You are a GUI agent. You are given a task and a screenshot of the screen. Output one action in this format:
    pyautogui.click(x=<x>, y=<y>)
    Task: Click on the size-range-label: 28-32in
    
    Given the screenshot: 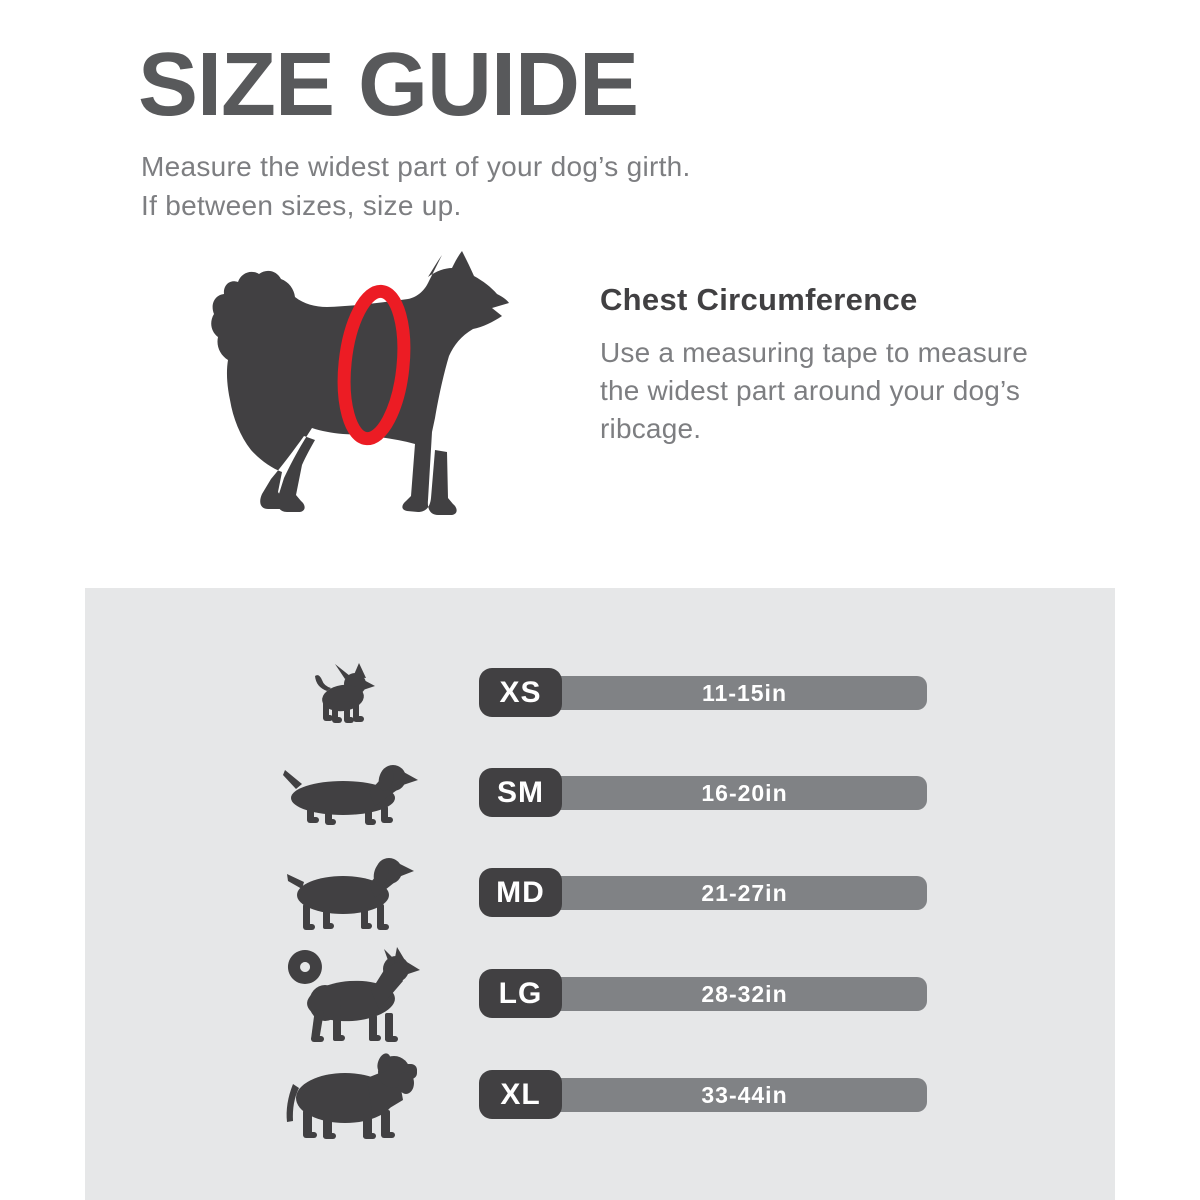 What is the action you would take?
    pyautogui.click(x=744, y=993)
    